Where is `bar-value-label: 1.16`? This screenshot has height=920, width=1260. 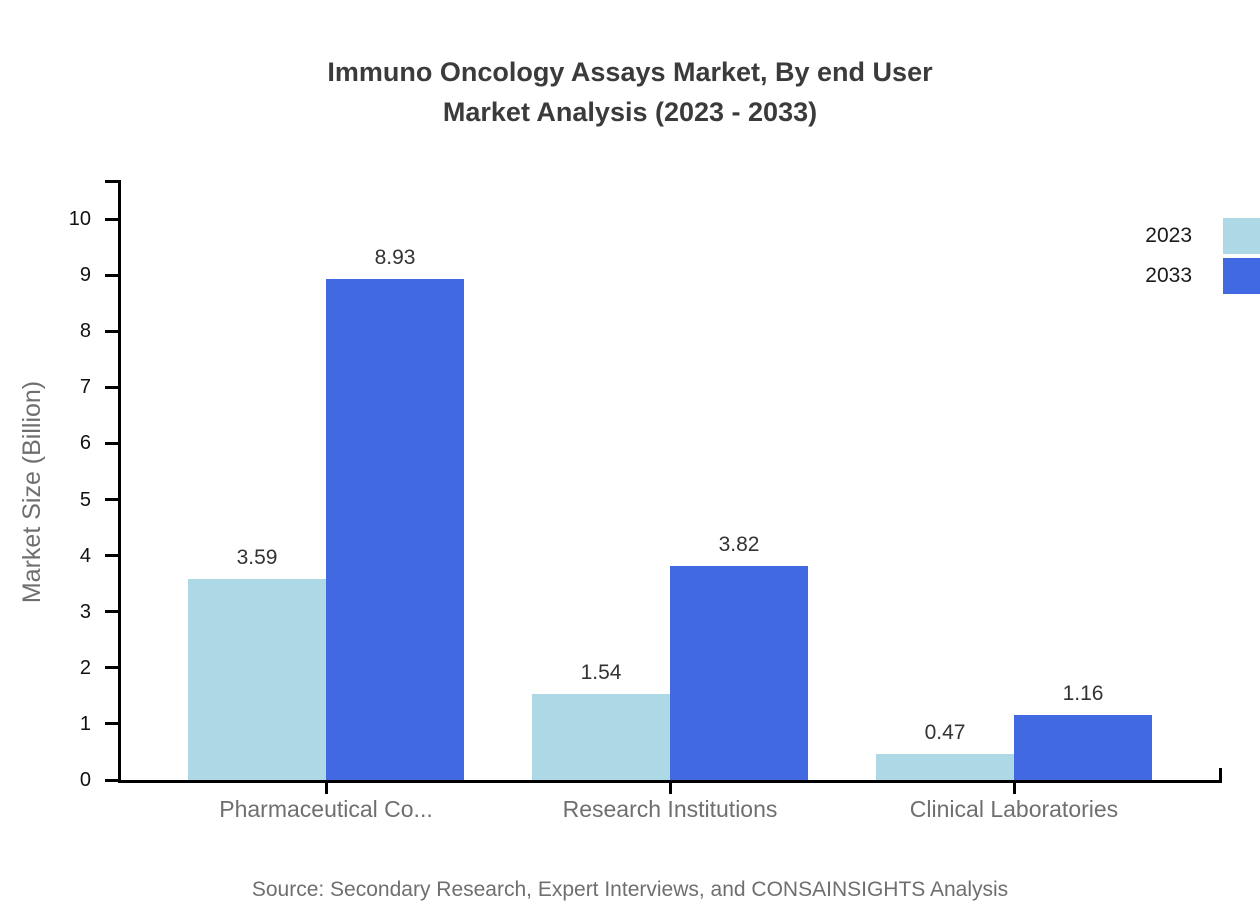
bar-value-label: 1.16 is located at coordinates (1083, 693).